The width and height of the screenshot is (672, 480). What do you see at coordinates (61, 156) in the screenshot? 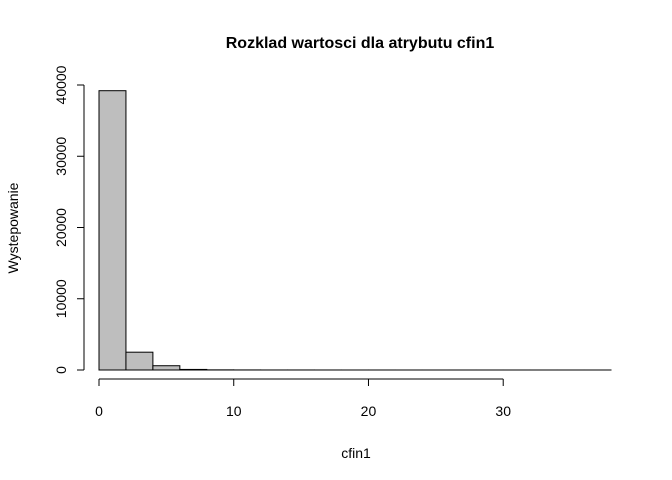
I see `y-tick-label: 30000` at bounding box center [61, 156].